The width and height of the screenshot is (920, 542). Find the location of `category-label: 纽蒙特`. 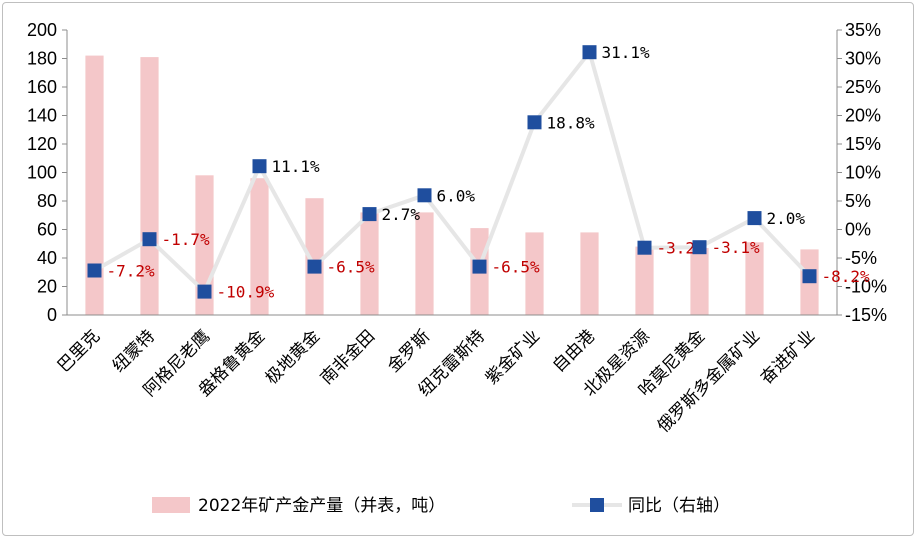

category-label: 纽蒙特 is located at coordinates (134, 351).